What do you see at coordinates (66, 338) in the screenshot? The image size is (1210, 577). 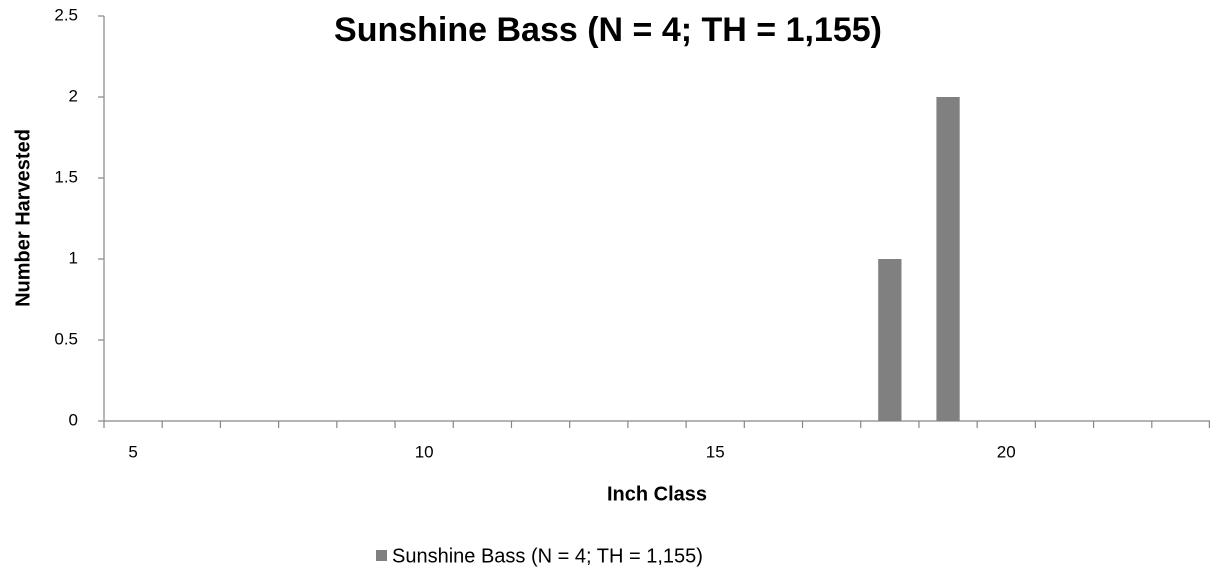 I see `y-tick-label: 0.5` at bounding box center [66, 338].